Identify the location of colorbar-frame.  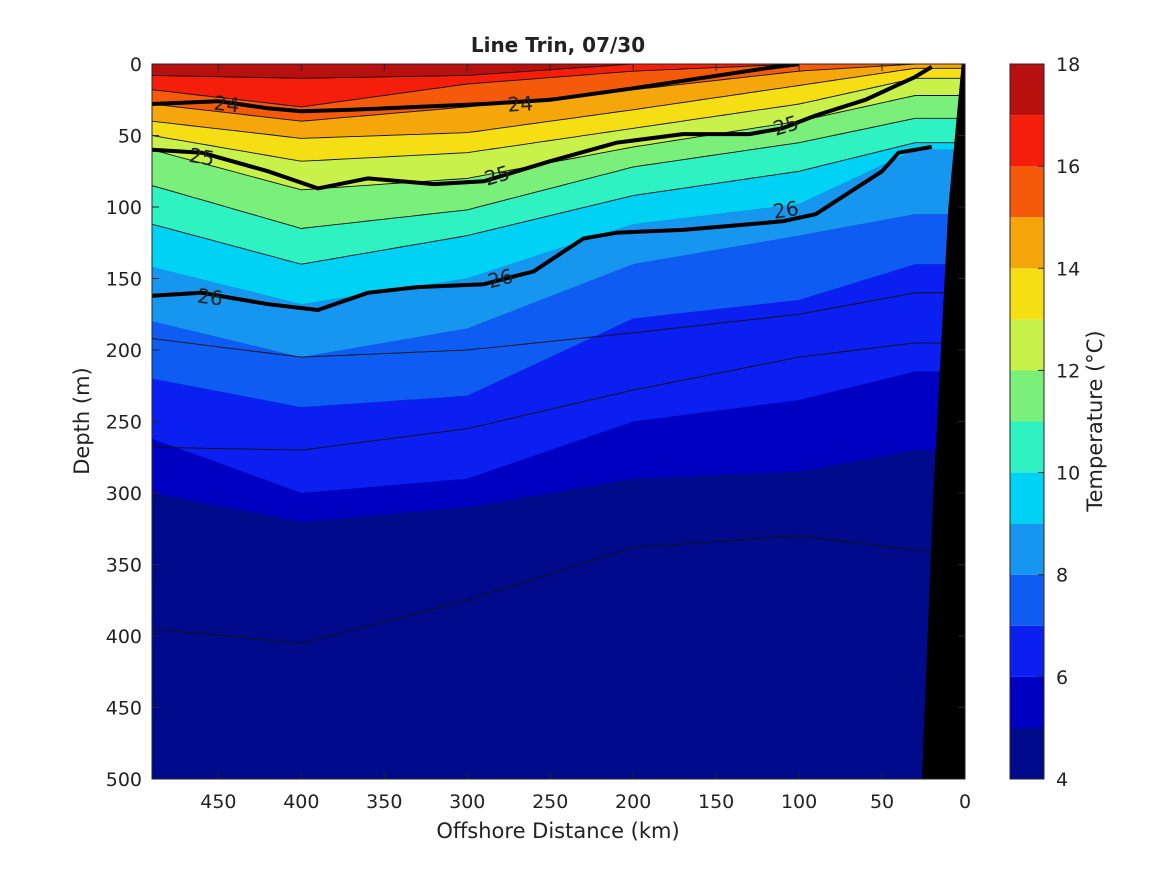
(1027, 421).